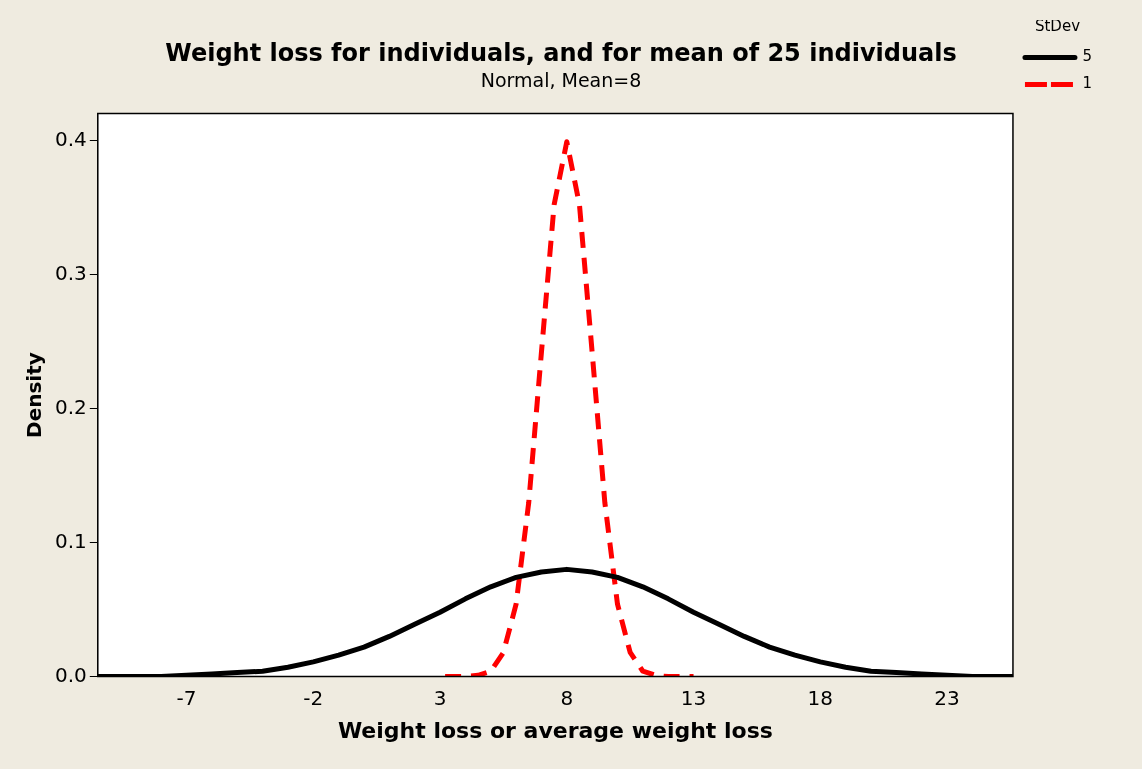 This screenshot has width=1142, height=769. Describe the element at coordinates (70, 540) in the screenshot. I see `y-tick-label: 0.1` at that location.